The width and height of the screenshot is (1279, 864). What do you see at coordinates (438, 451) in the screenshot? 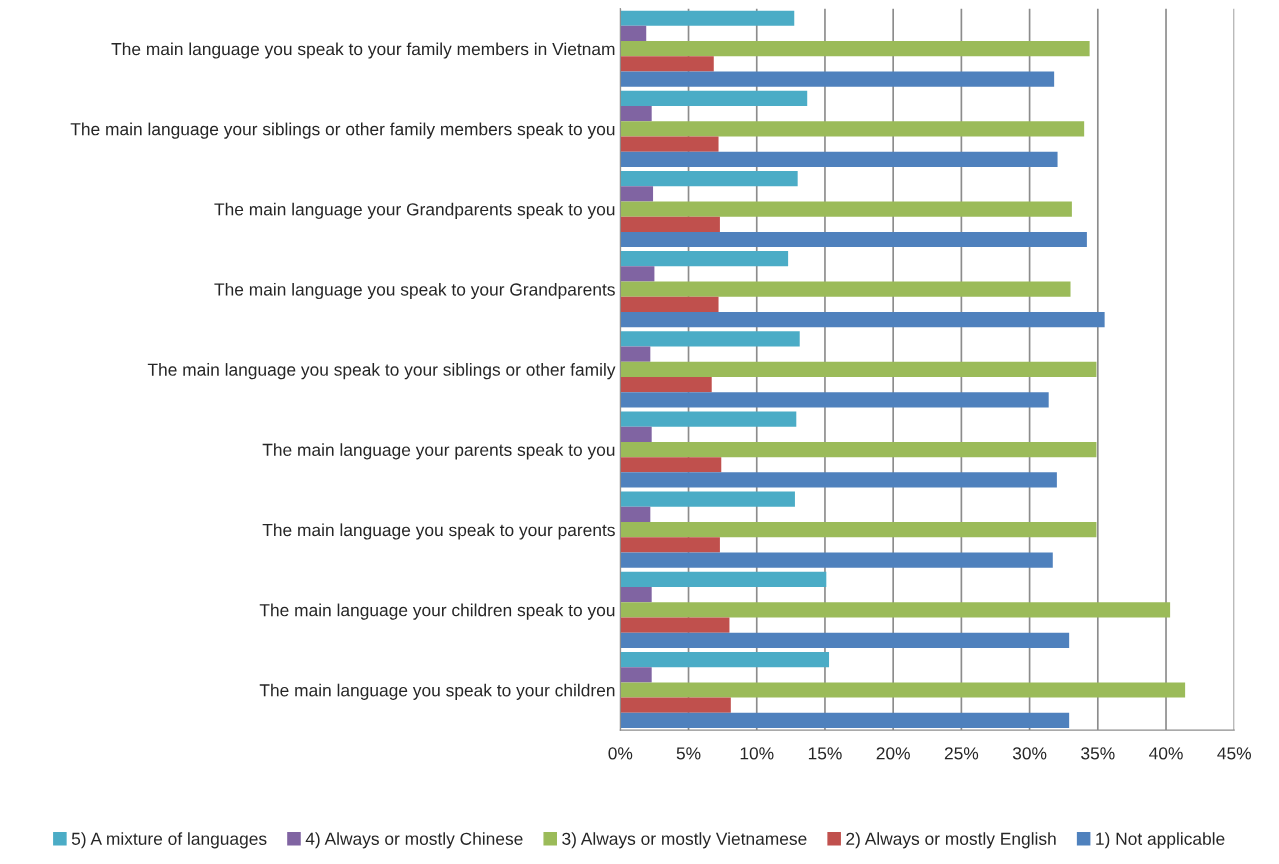
I see `y-tick-label: The main language your parents speak to you` at bounding box center [438, 451].